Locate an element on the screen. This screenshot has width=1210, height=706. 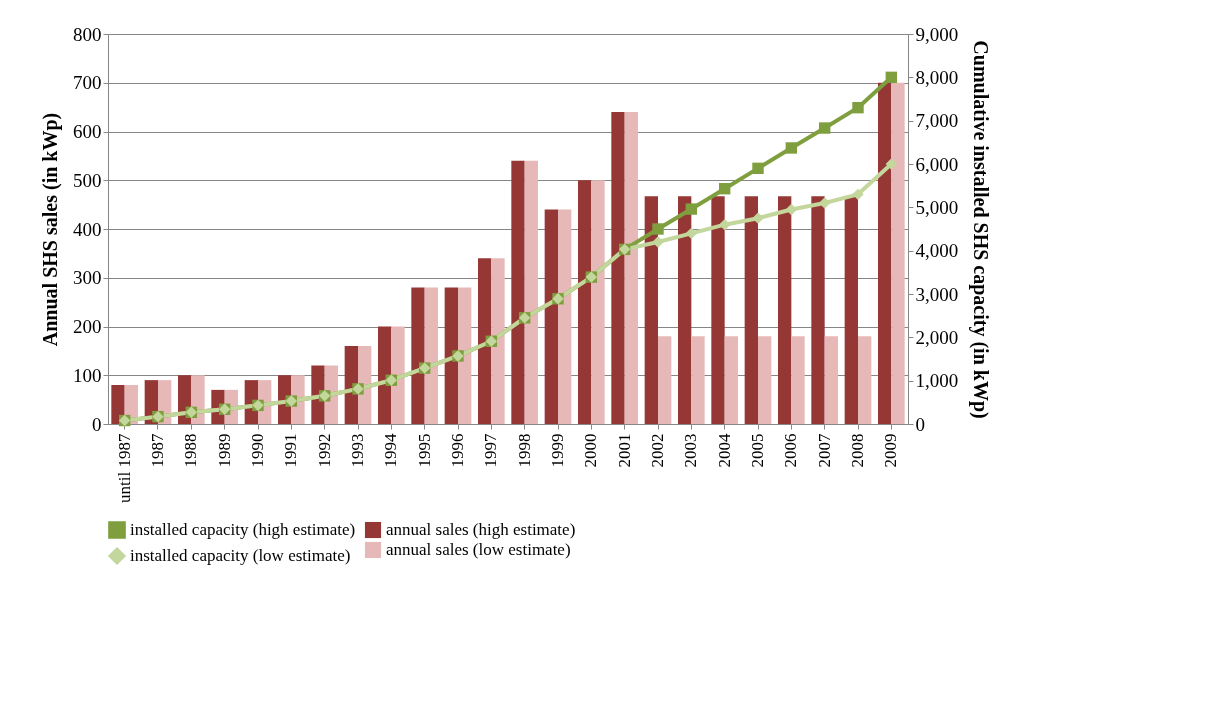
legend-label: annual sales (low estimate) is located at coordinates (478, 549).